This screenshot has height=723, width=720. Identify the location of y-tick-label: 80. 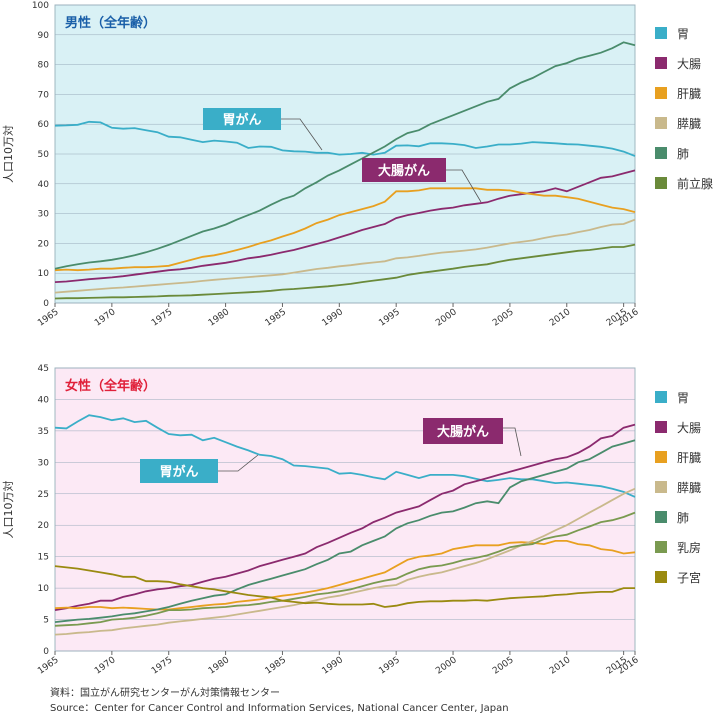
(44, 66).